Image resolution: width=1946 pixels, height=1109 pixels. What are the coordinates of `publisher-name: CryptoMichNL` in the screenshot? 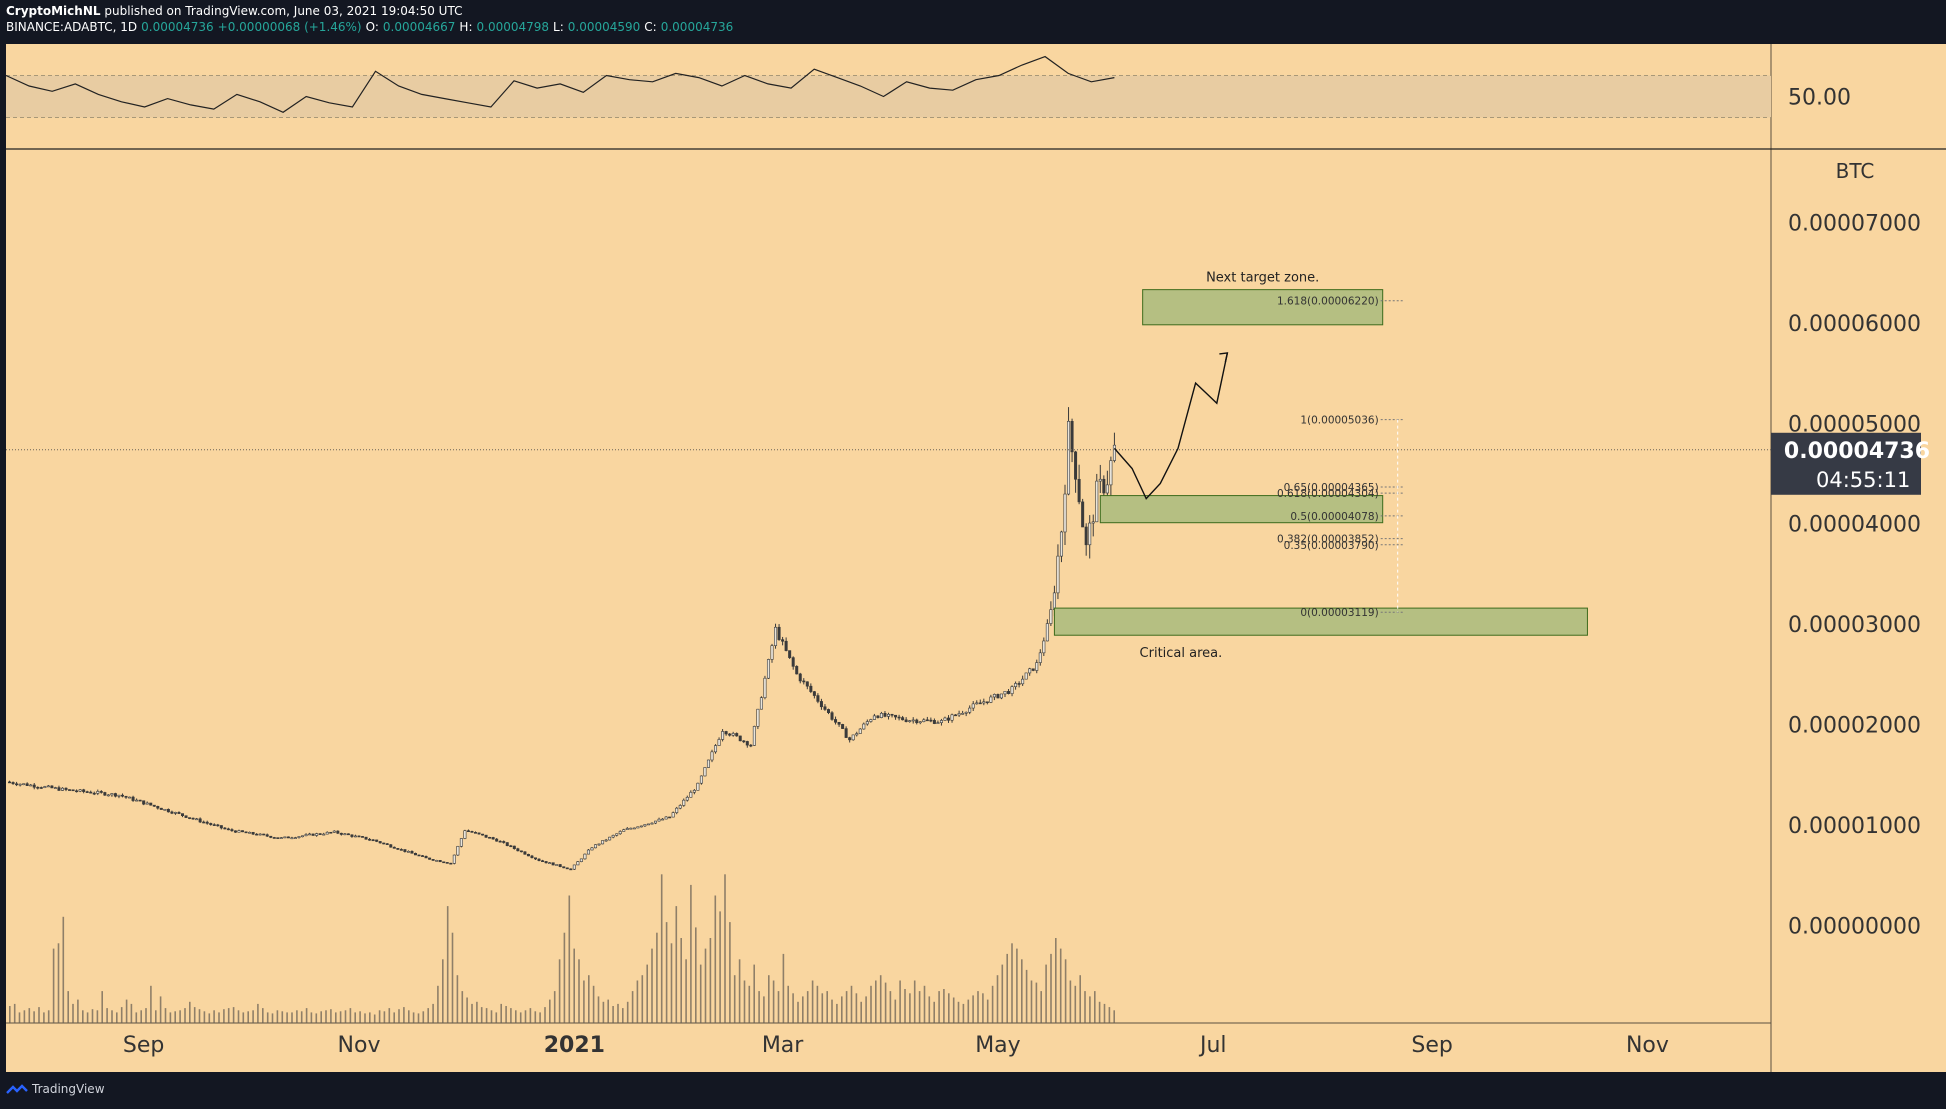 It's located at (53, 11).